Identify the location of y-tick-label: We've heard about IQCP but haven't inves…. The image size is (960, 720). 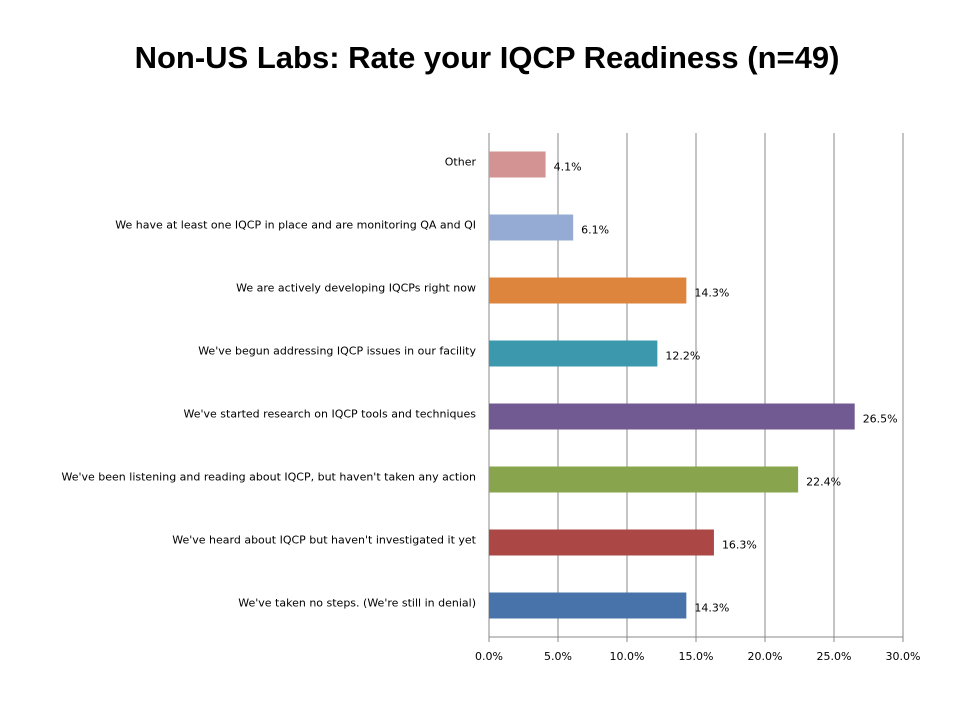
(324, 540).